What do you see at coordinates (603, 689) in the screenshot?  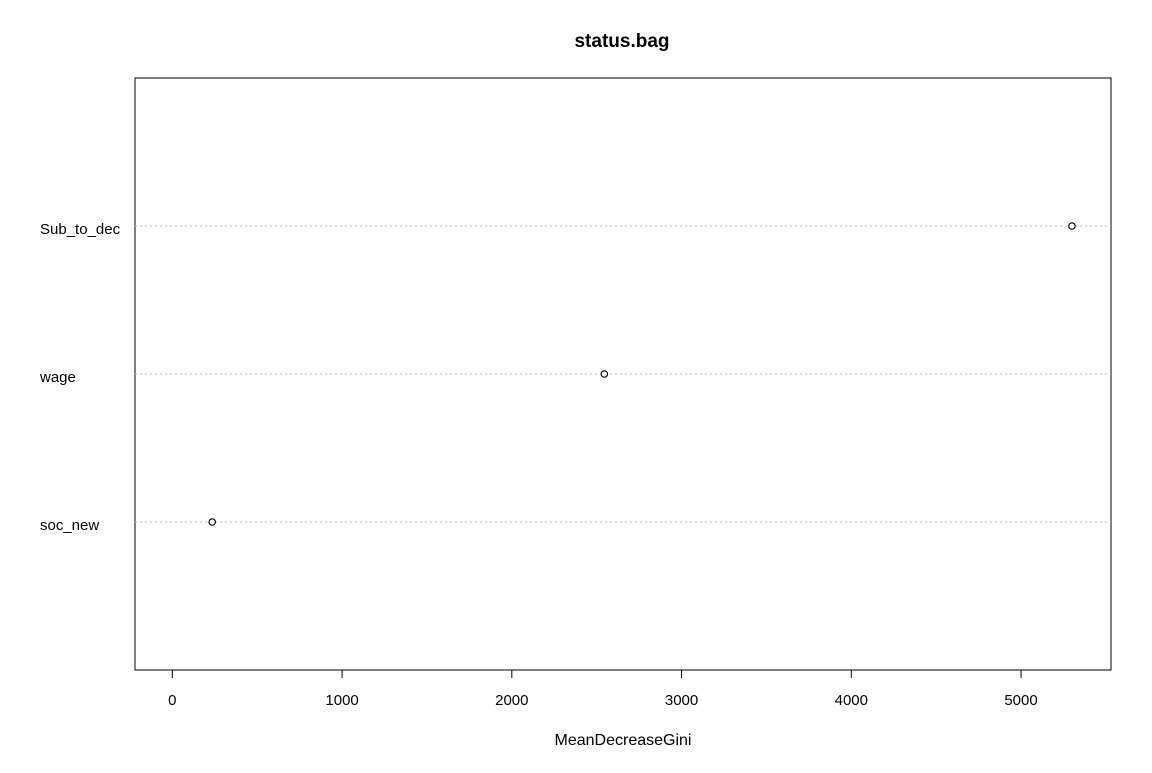 I see `x-axis: 0 1000 2000 3000 4000 5000` at bounding box center [603, 689].